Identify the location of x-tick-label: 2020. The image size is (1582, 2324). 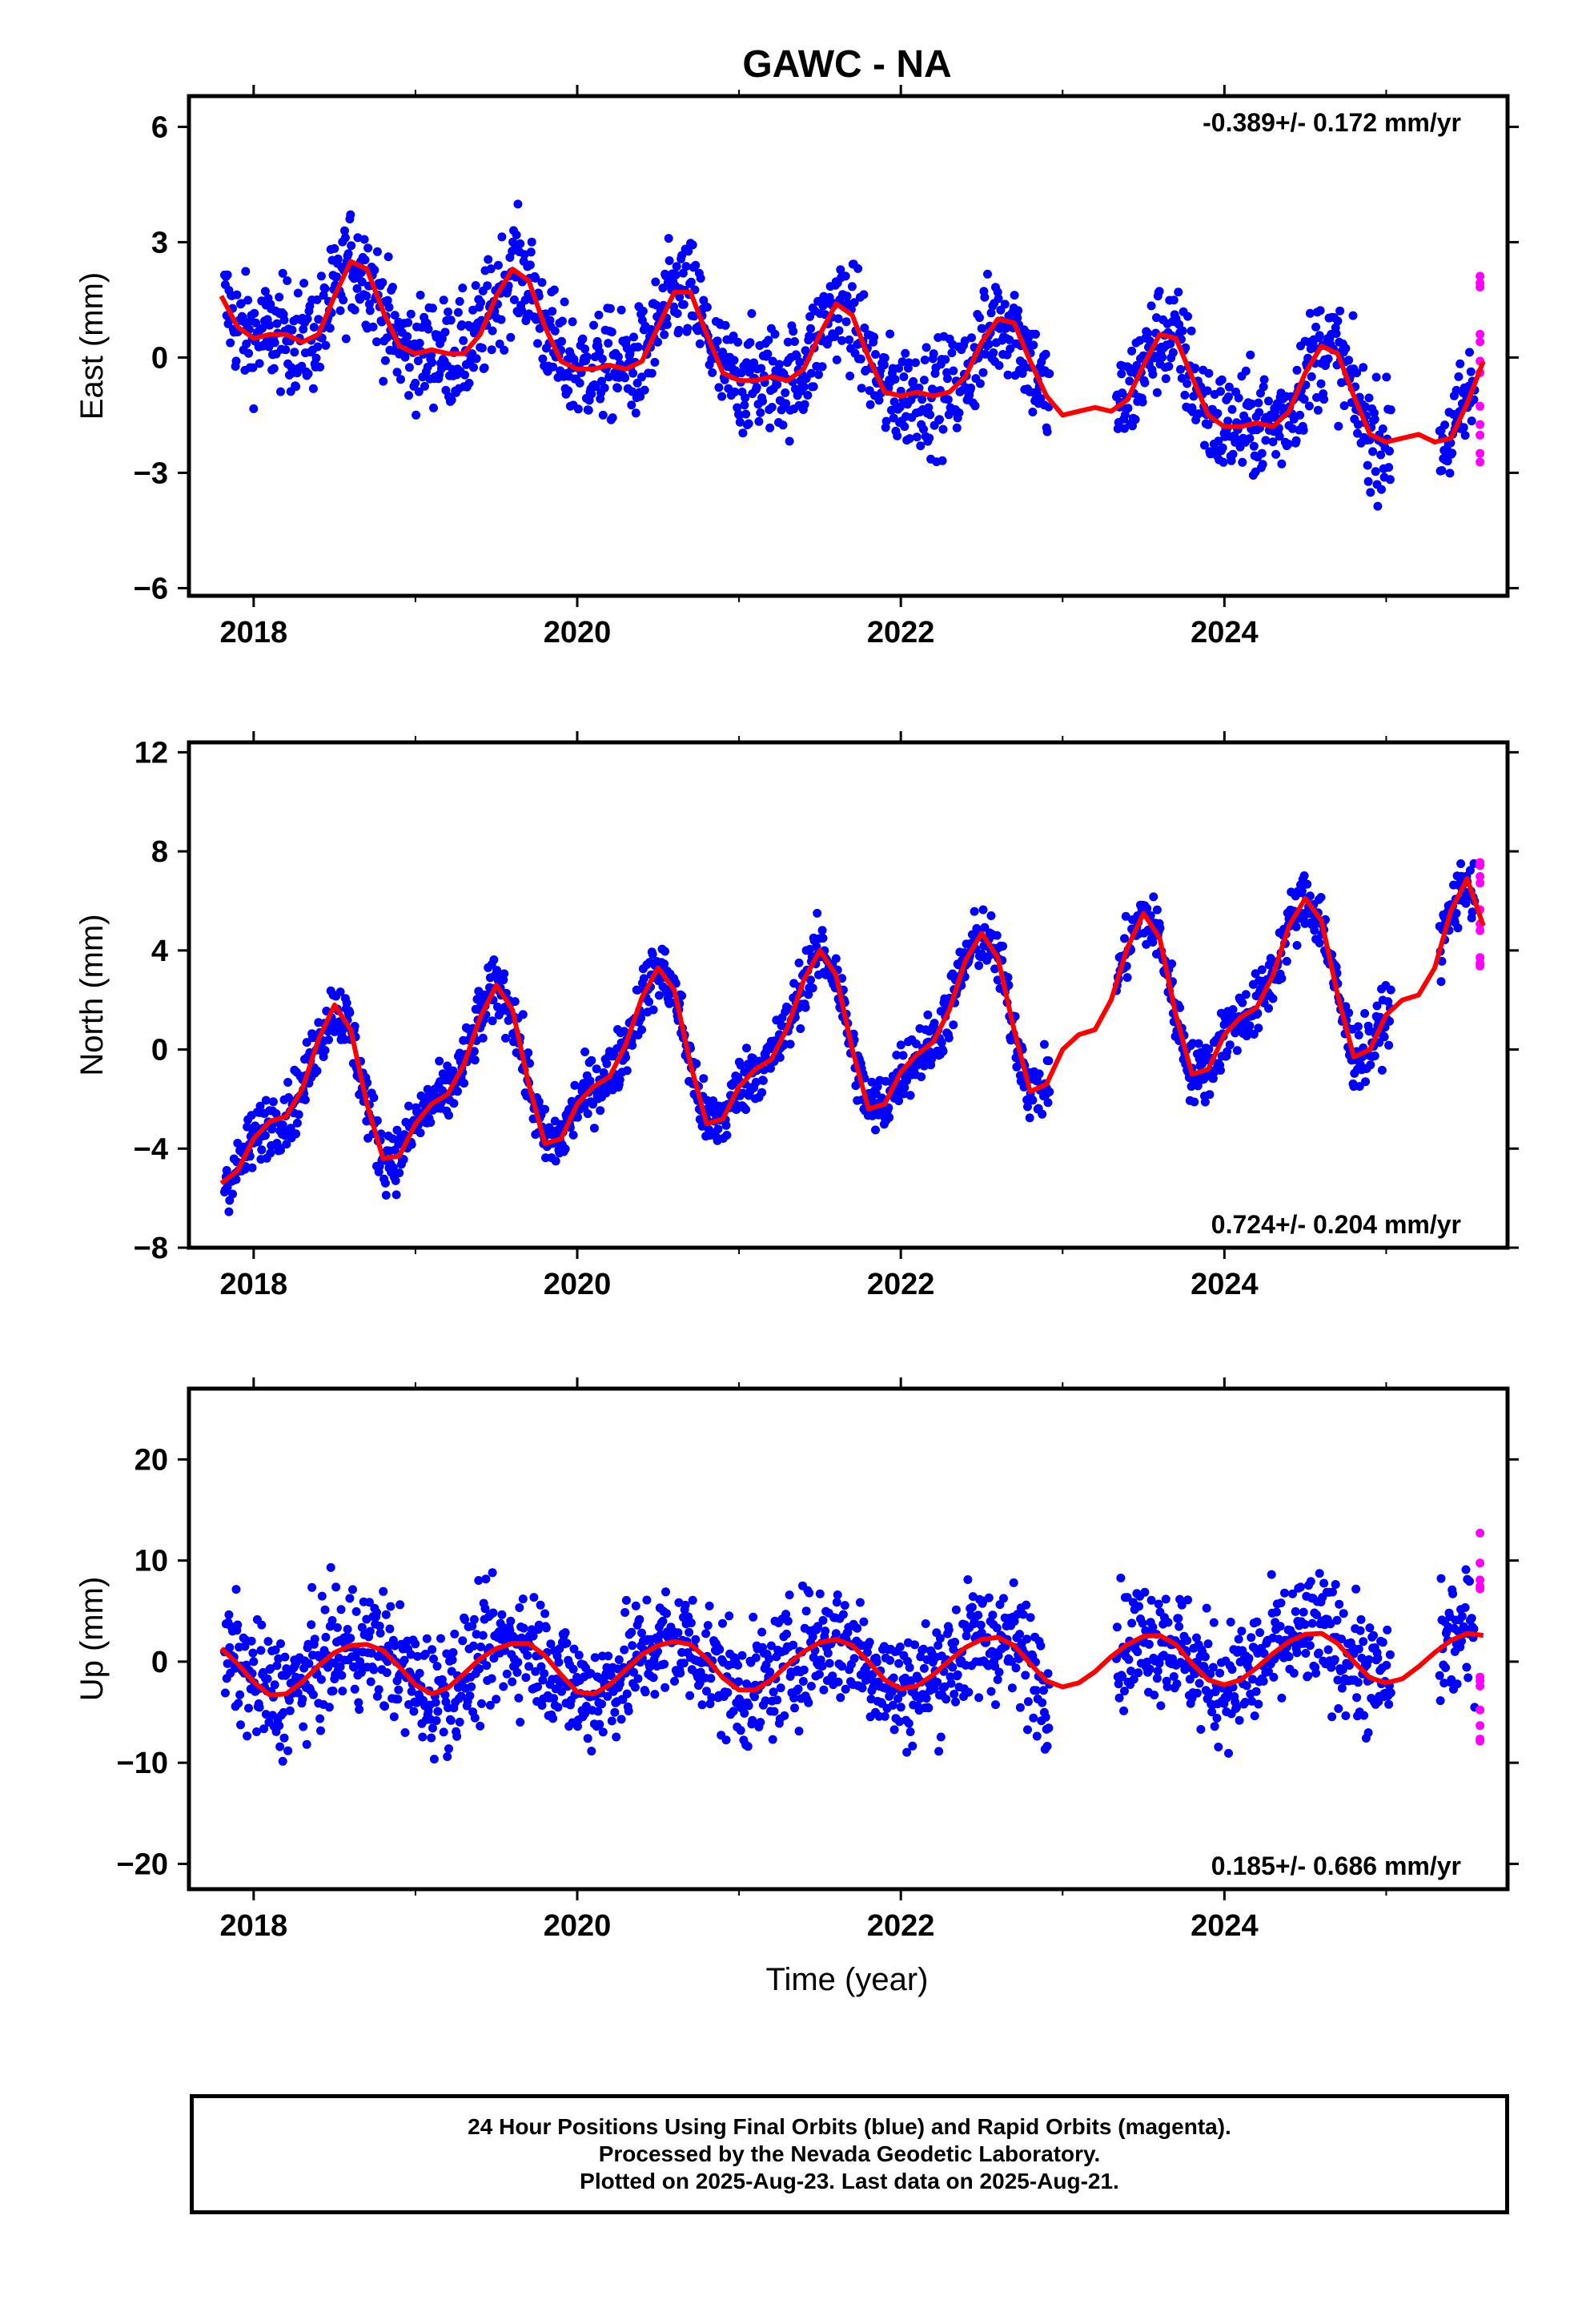
(578, 1926).